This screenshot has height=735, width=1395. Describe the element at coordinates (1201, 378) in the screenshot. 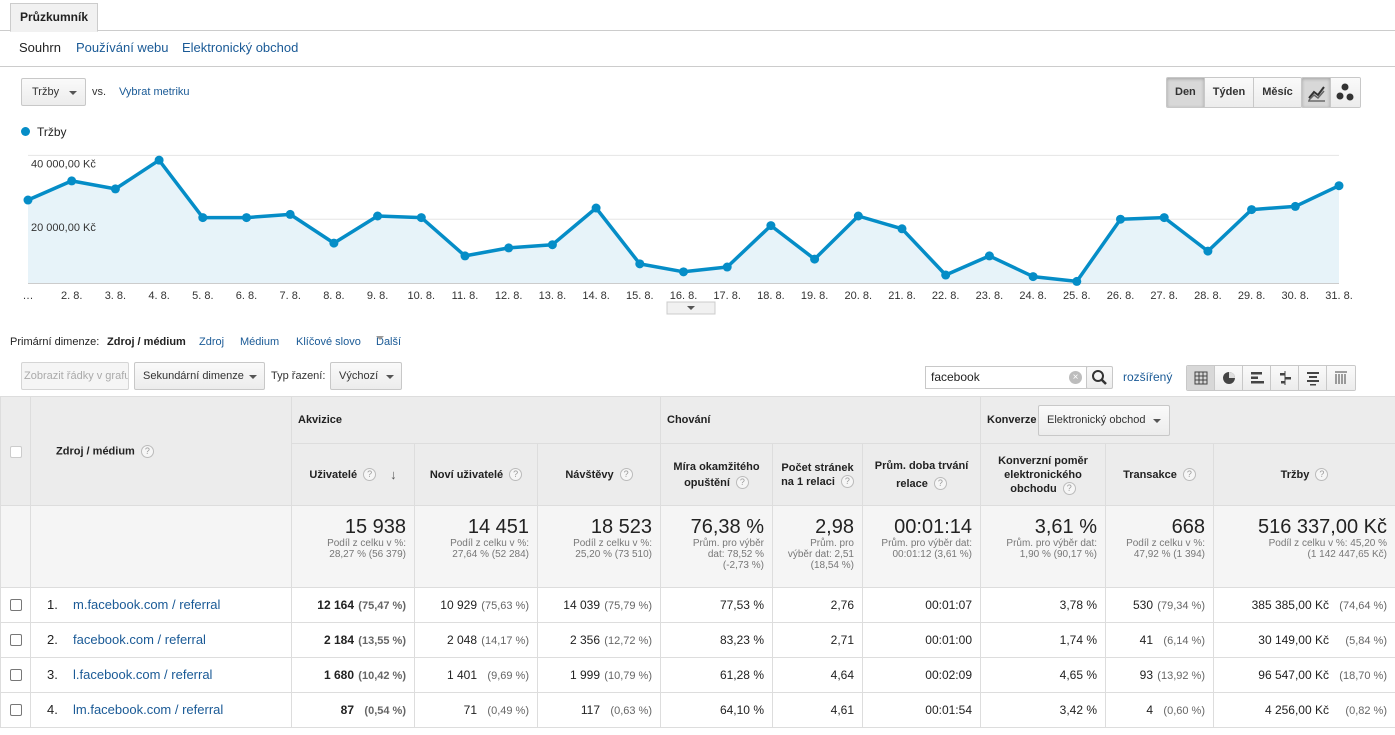

I see `view-data-button` at that location.